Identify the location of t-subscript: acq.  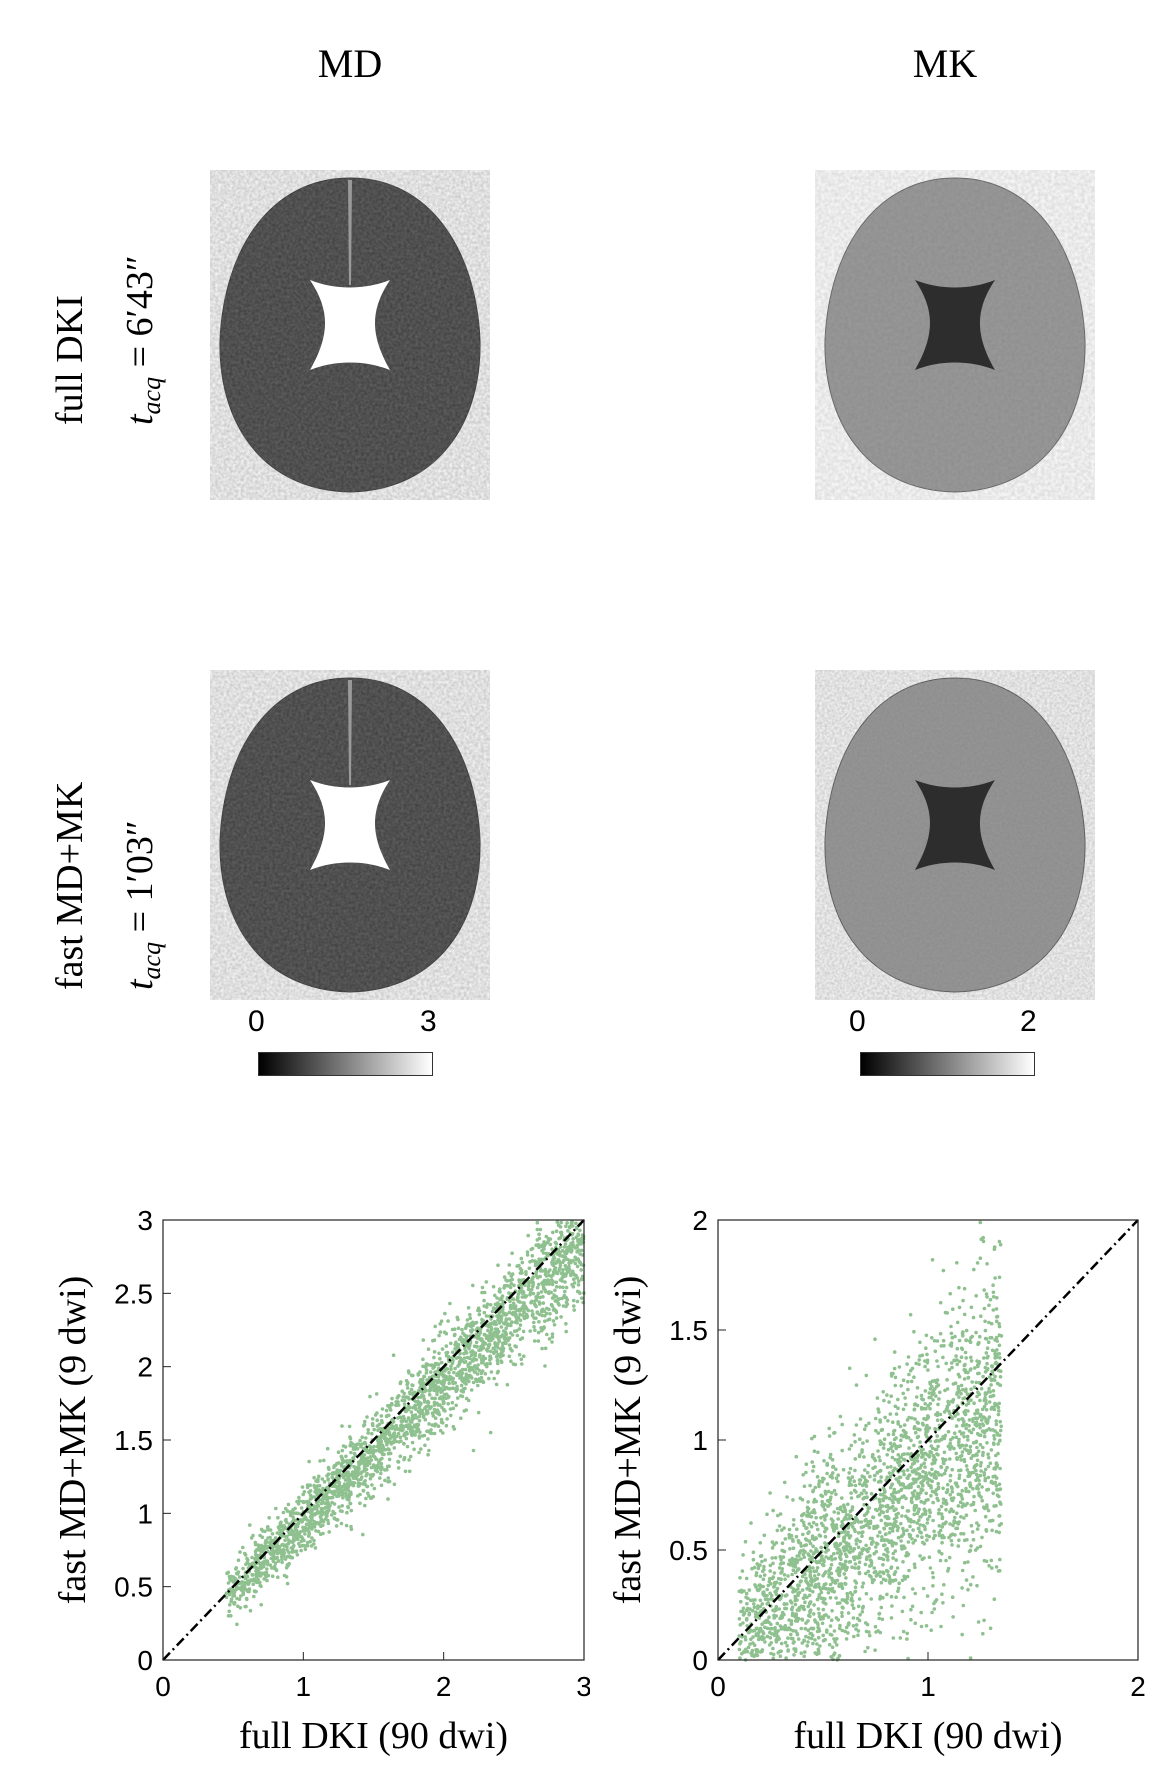
(151, 960).